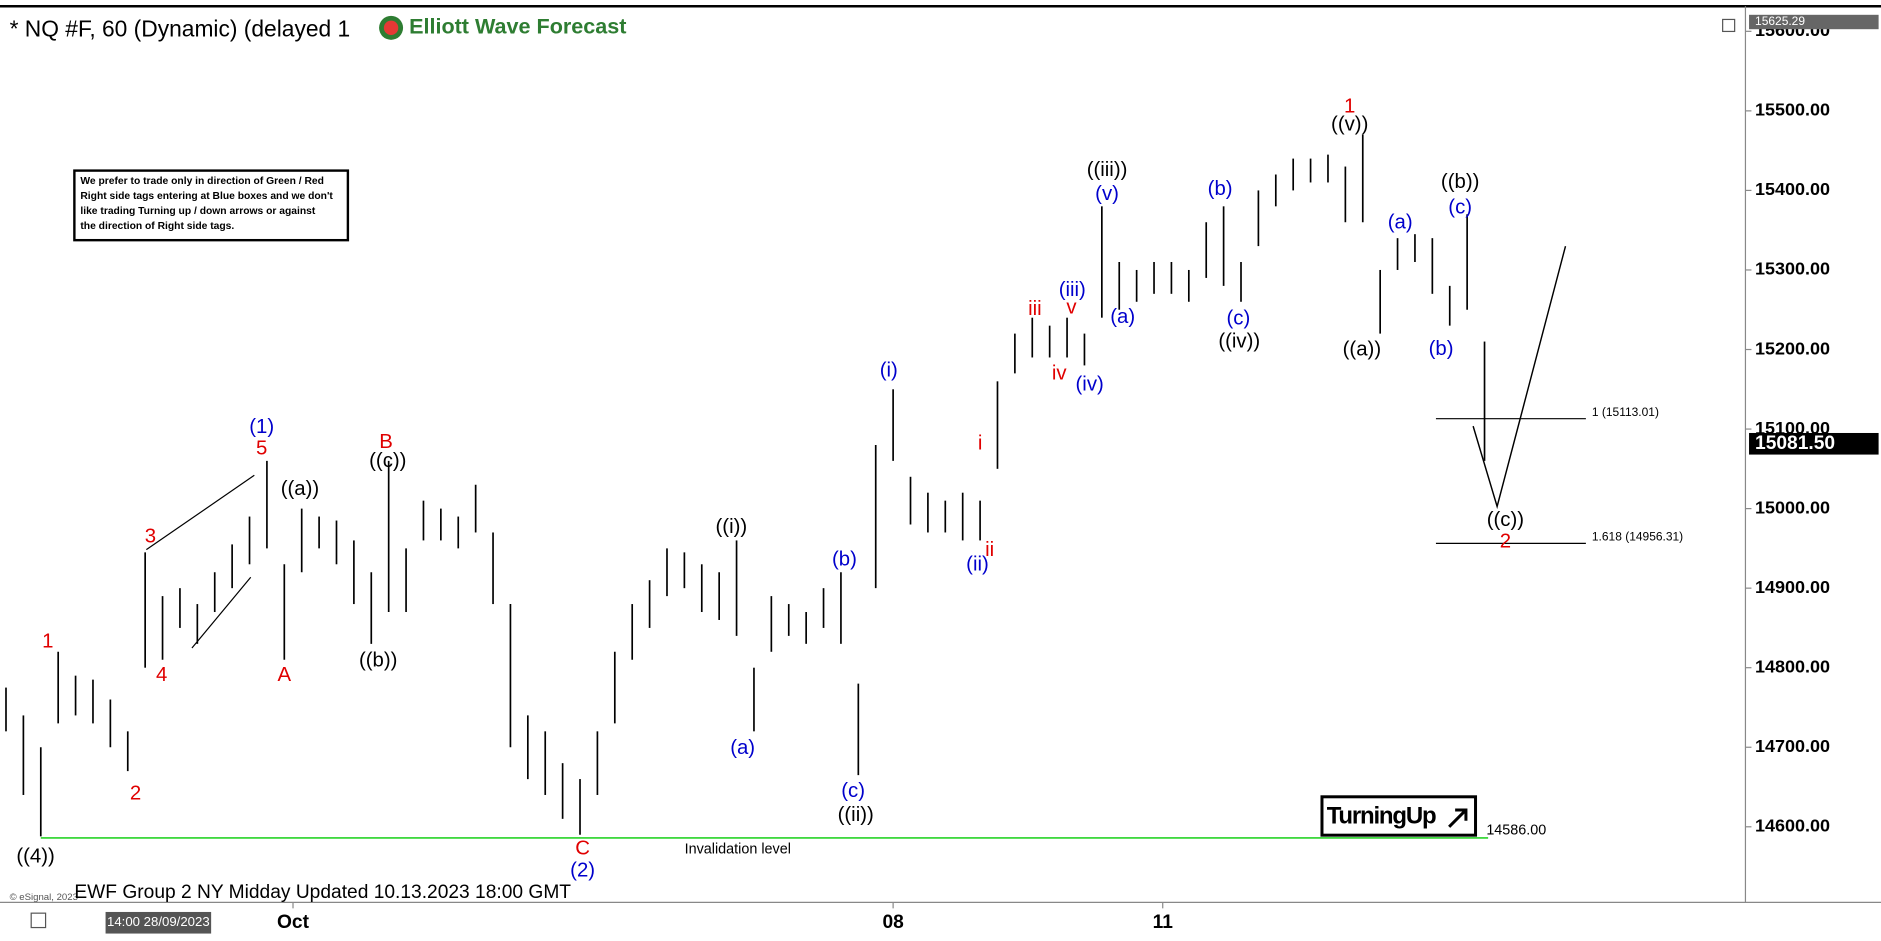  What do you see at coordinates (35, 856) in the screenshot?
I see `wave-label: ((4))` at bounding box center [35, 856].